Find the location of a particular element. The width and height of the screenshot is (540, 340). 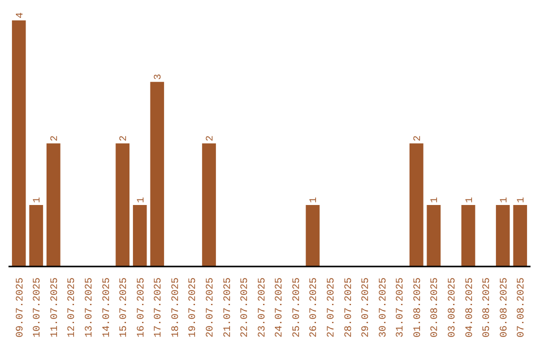

x-tick-label: 21.07.2025 is located at coordinates (228, 307).